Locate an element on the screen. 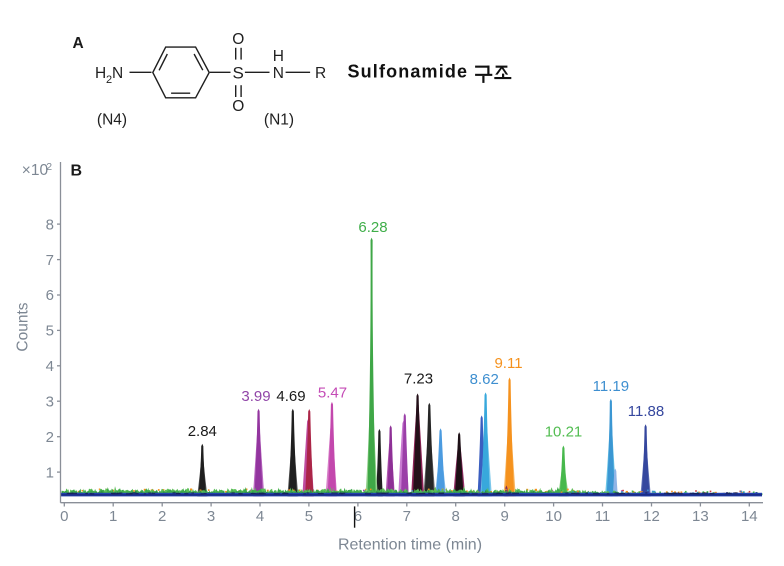  svg-text: 14 is located at coordinates (749, 516).